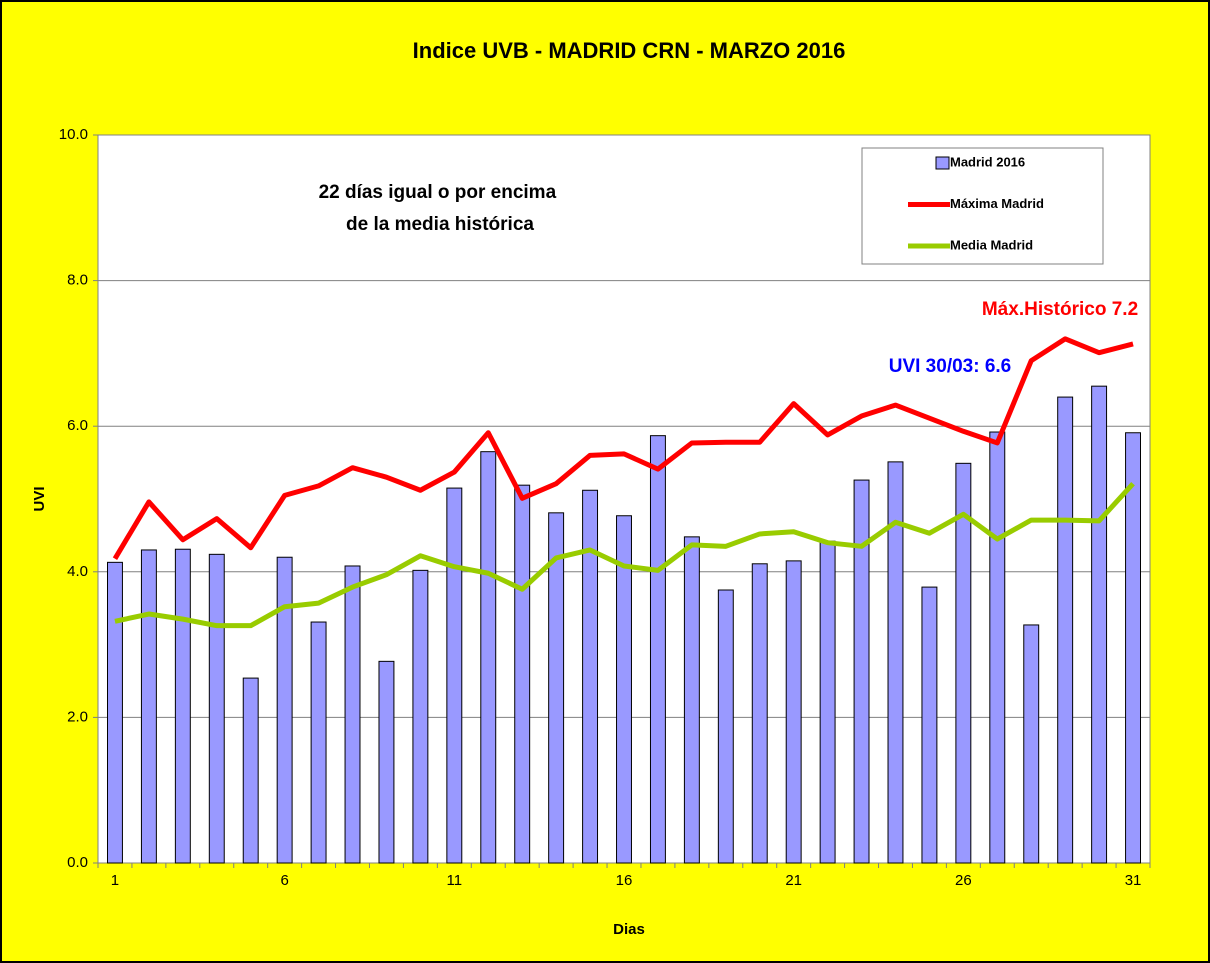 The width and height of the screenshot is (1210, 963). What do you see at coordinates (438, 192) in the screenshot?
I see `annotation-line: 22 días igual o por encima` at bounding box center [438, 192].